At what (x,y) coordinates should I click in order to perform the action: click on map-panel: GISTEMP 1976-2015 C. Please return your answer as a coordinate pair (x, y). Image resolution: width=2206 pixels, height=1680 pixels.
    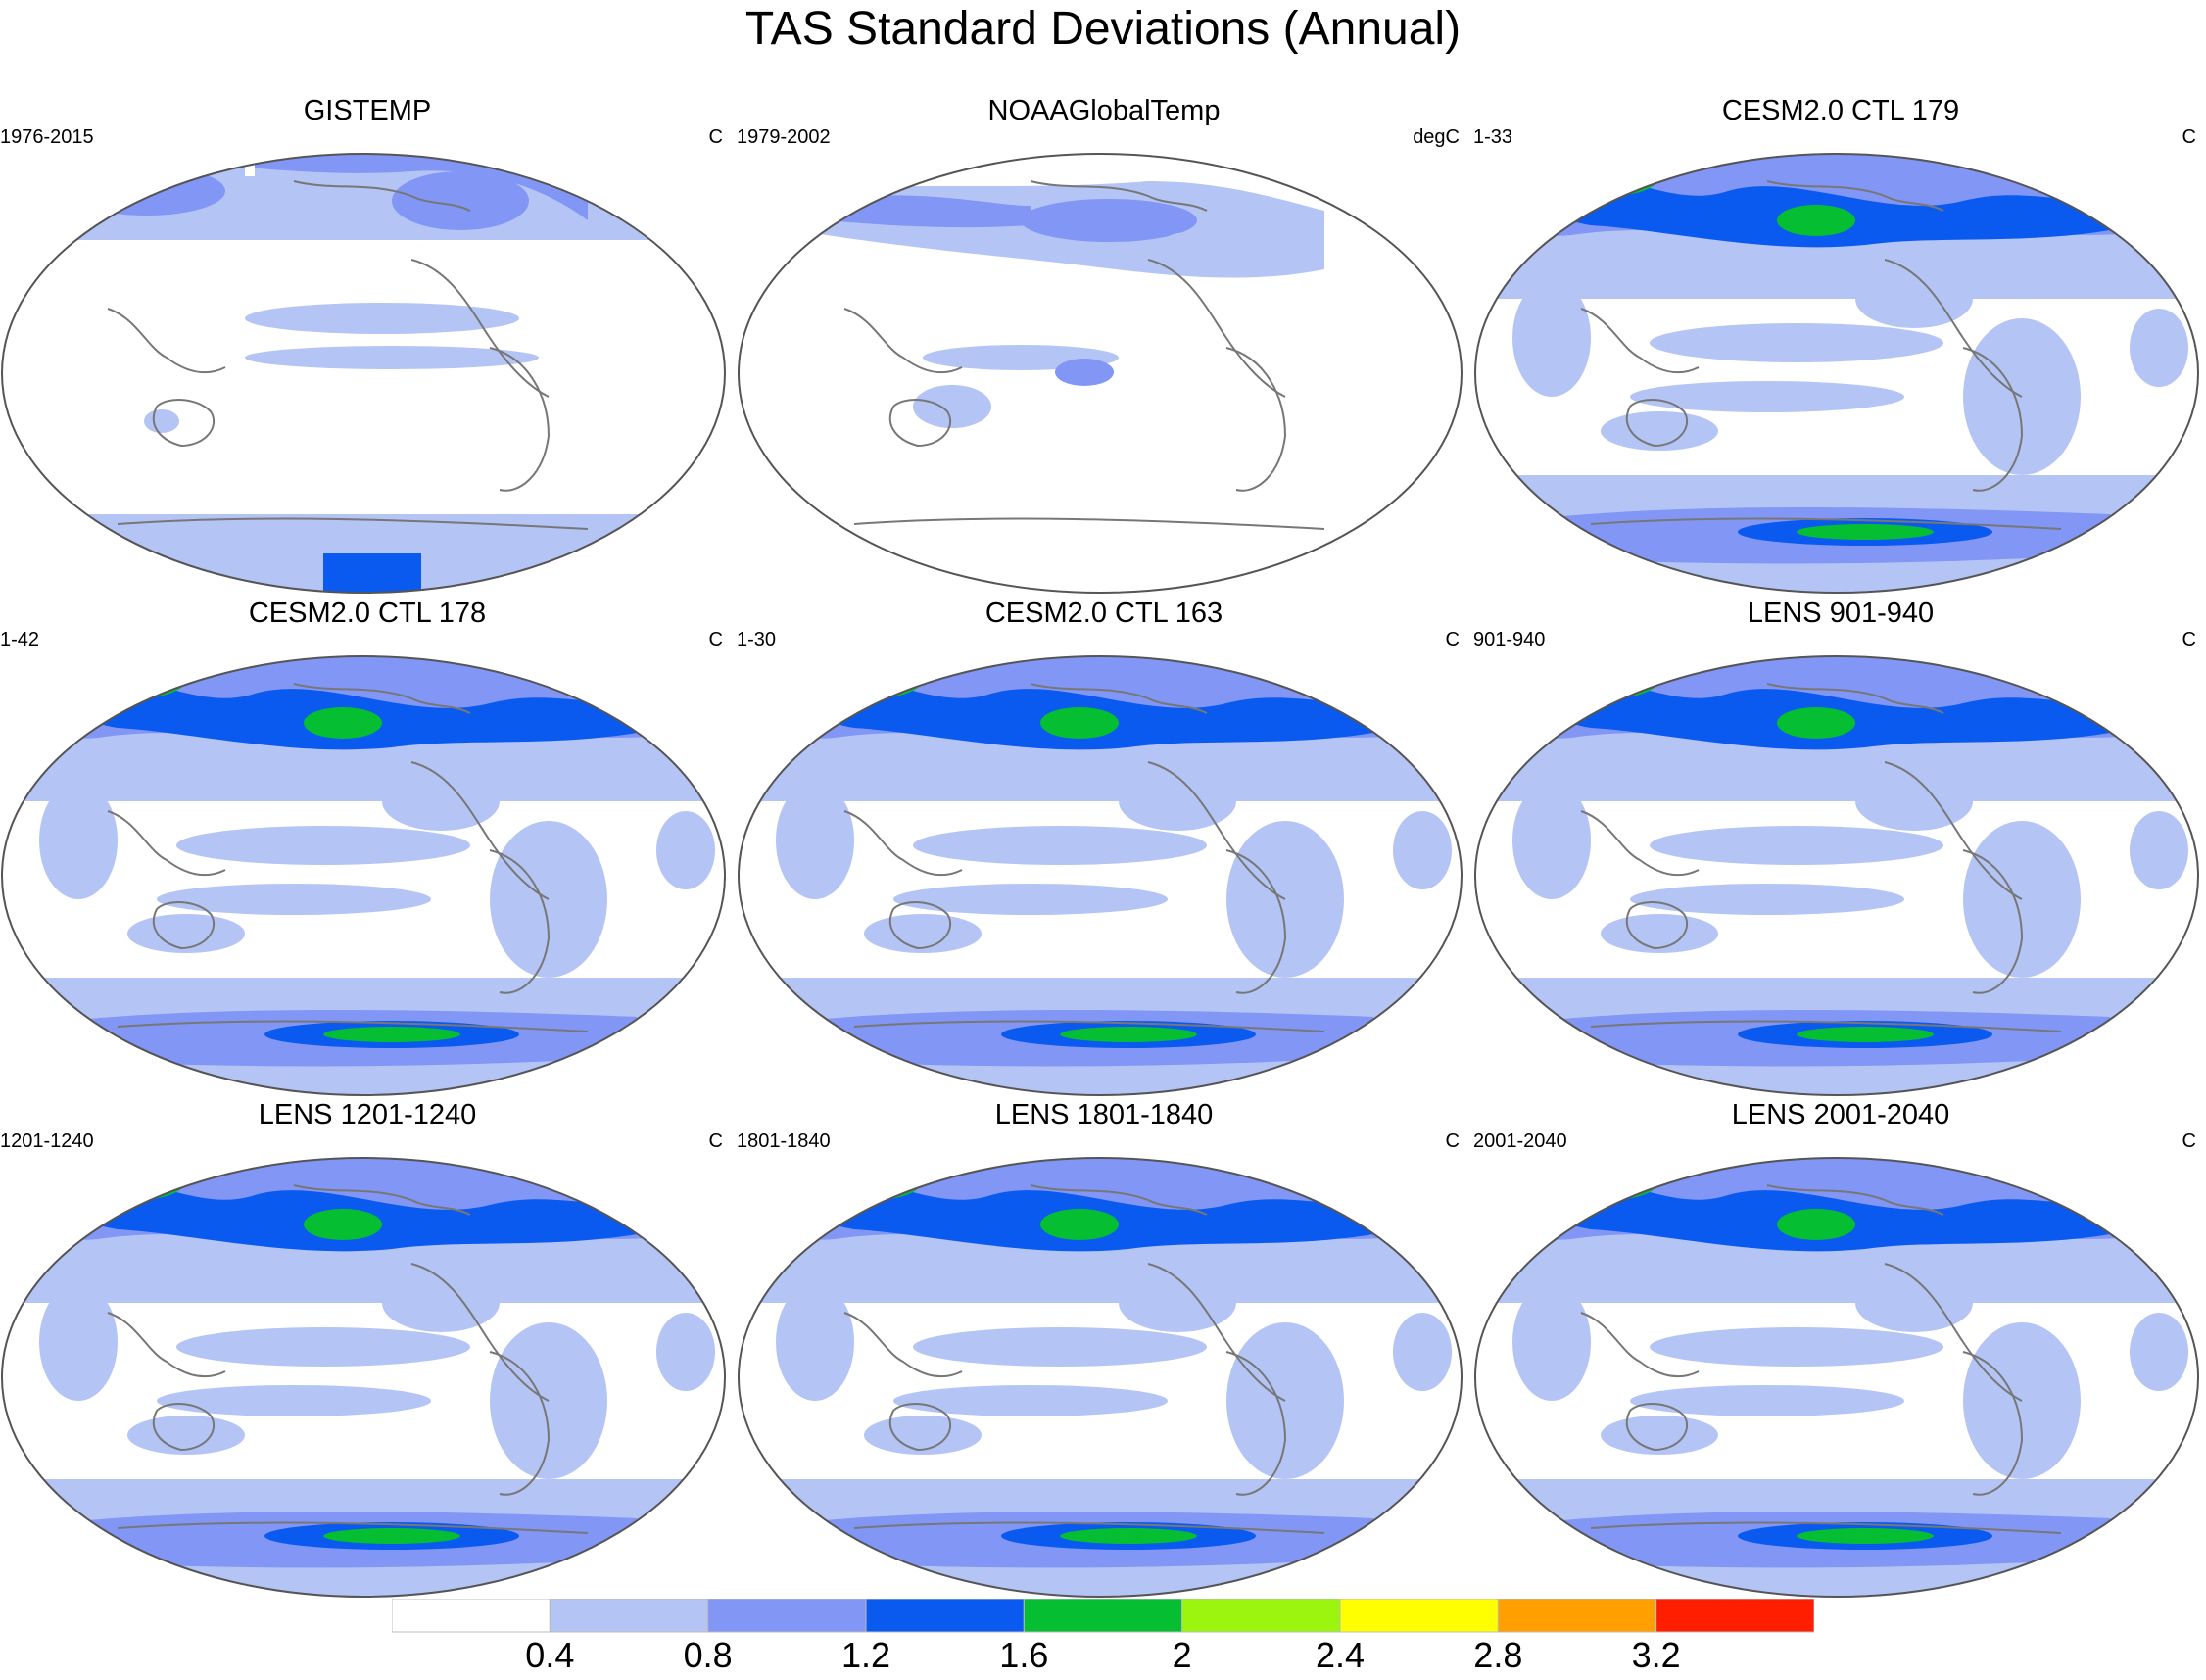
    Looking at the image, I should click on (367, 347).